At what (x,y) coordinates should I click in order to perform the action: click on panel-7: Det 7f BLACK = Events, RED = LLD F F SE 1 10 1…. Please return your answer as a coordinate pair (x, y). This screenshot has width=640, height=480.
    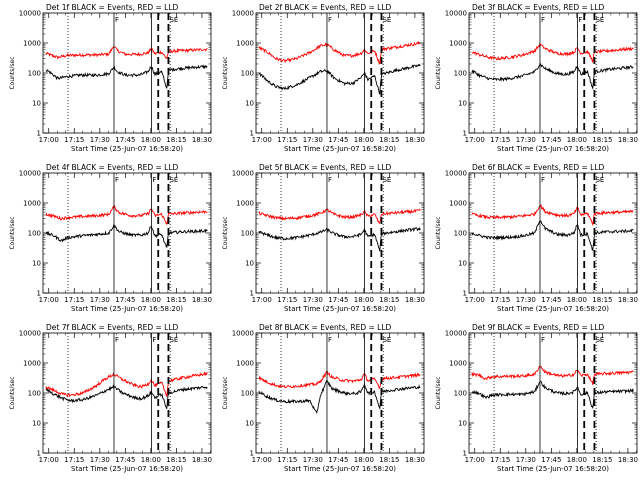
    Looking at the image, I should click on (110, 398).